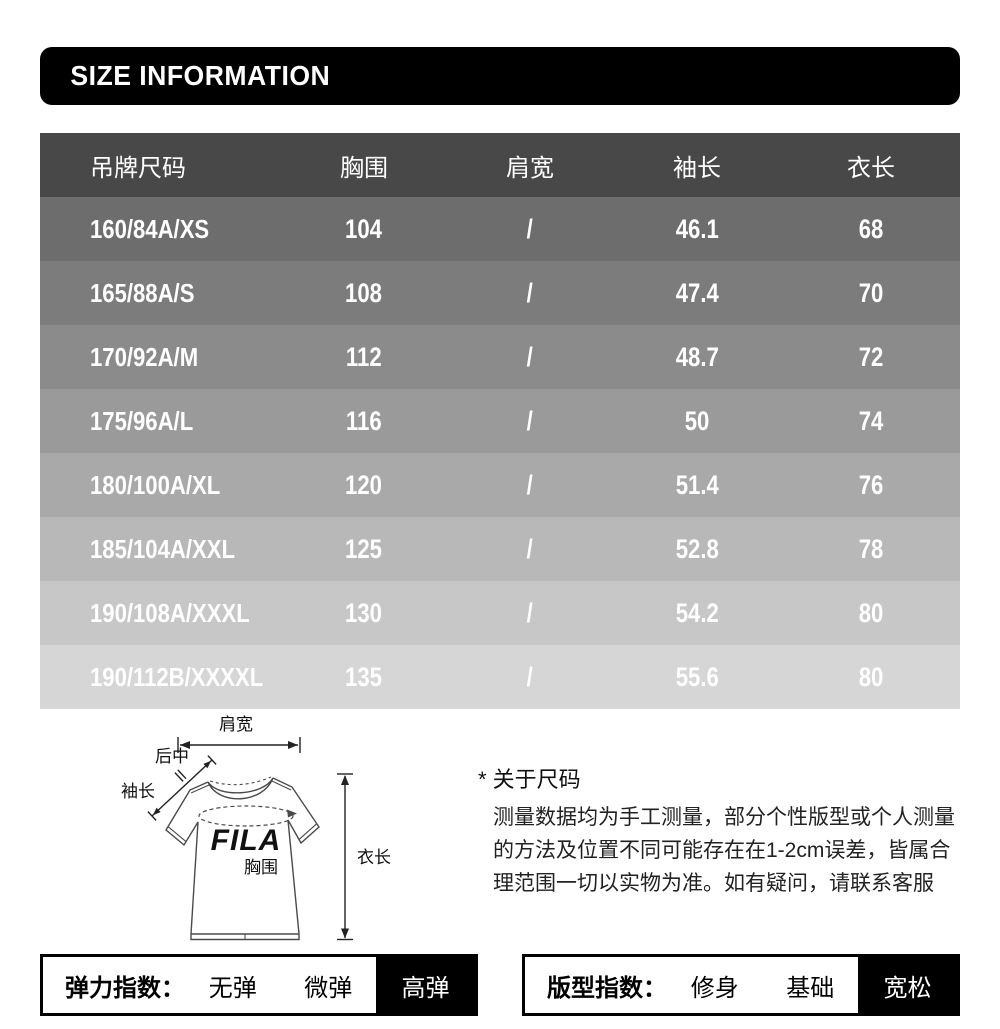 The width and height of the screenshot is (1000, 1029). What do you see at coordinates (697, 356) in the screenshot?
I see `measurement-cell: 48.7` at bounding box center [697, 356].